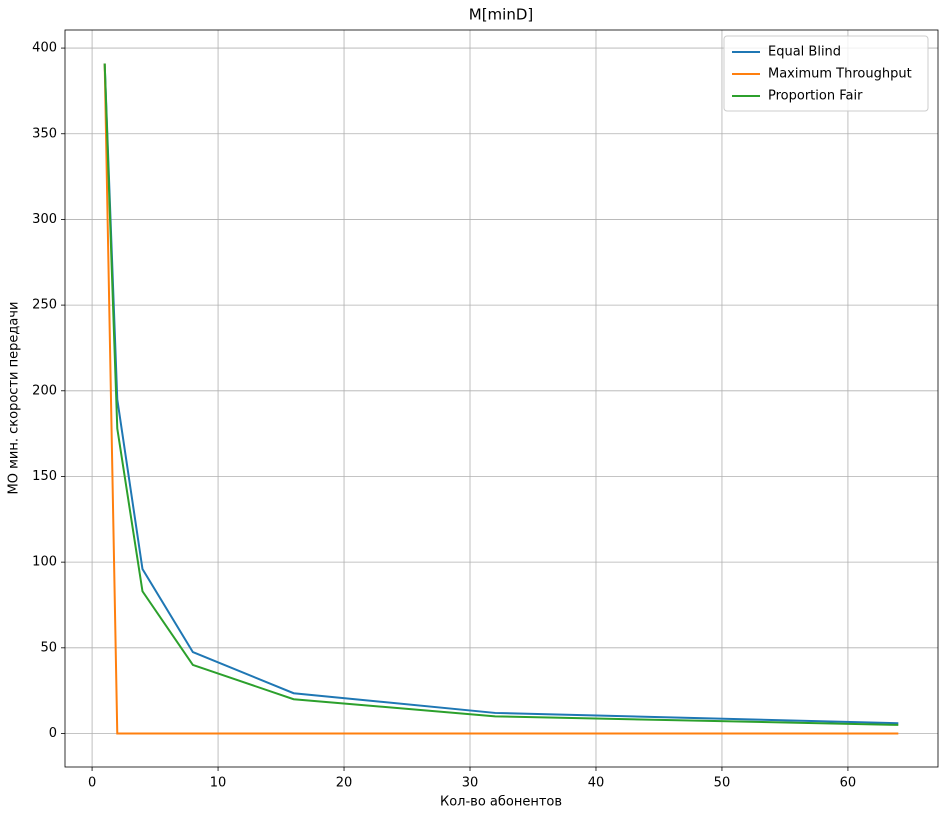 The width and height of the screenshot is (945, 819). What do you see at coordinates (48, 647) in the screenshot?
I see `y-tick-label: 50` at bounding box center [48, 647].